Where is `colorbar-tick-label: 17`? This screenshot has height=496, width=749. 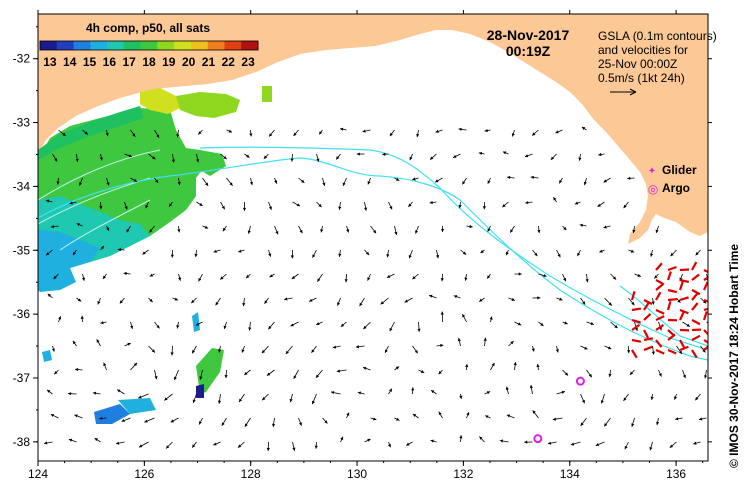
colorbar-tick-label: 17 is located at coordinates (130, 62).